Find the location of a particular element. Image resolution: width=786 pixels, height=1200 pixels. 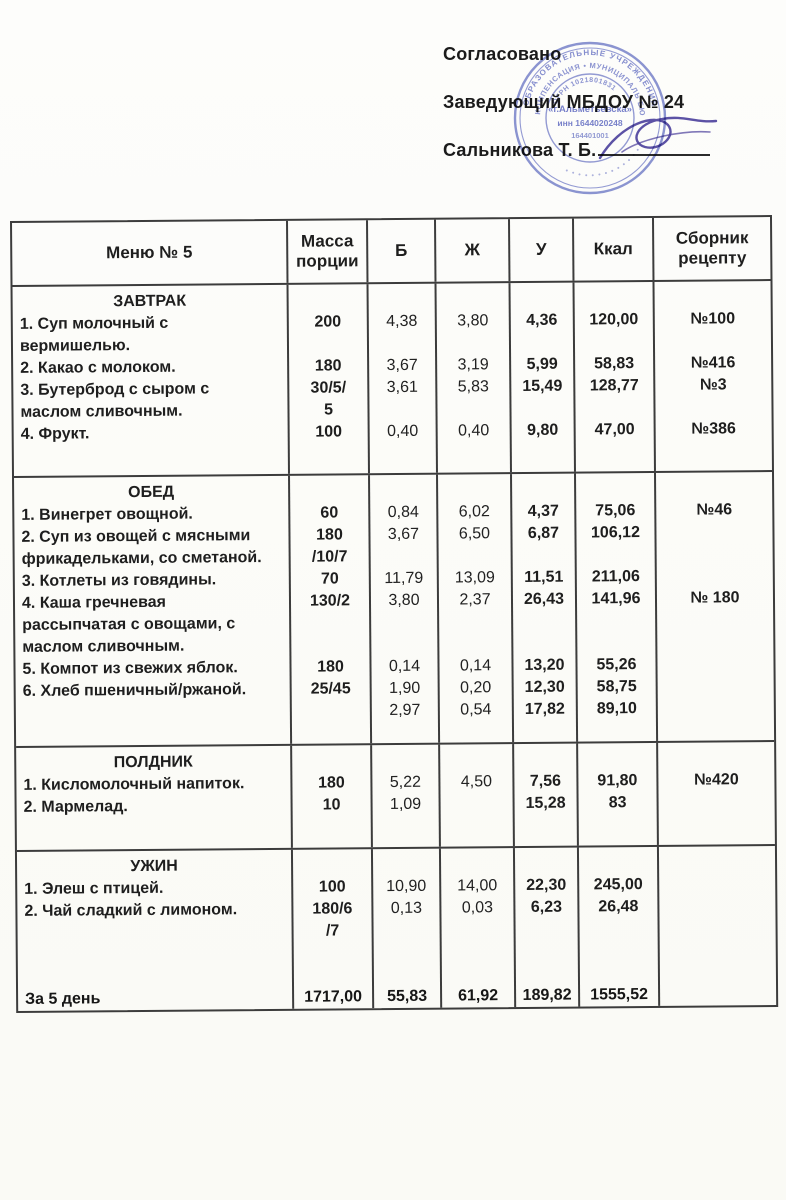

value-cell: 61,92 is located at coordinates (478, 996).